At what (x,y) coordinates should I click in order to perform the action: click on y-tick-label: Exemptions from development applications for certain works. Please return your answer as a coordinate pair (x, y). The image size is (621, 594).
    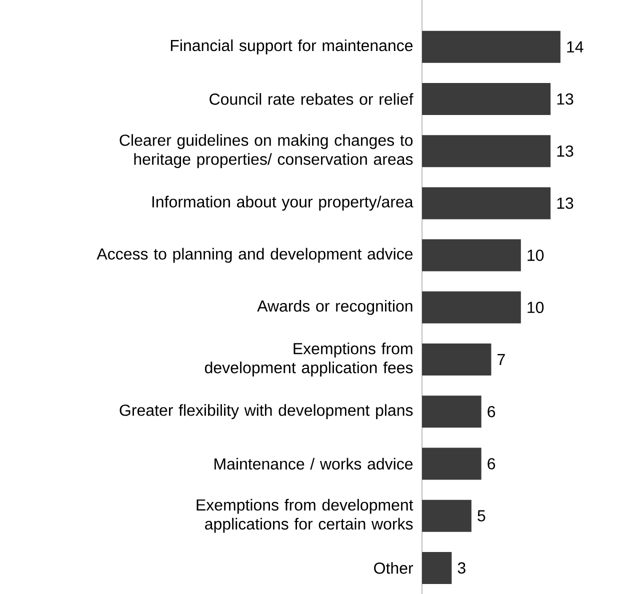
    Looking at the image, I should click on (305, 515).